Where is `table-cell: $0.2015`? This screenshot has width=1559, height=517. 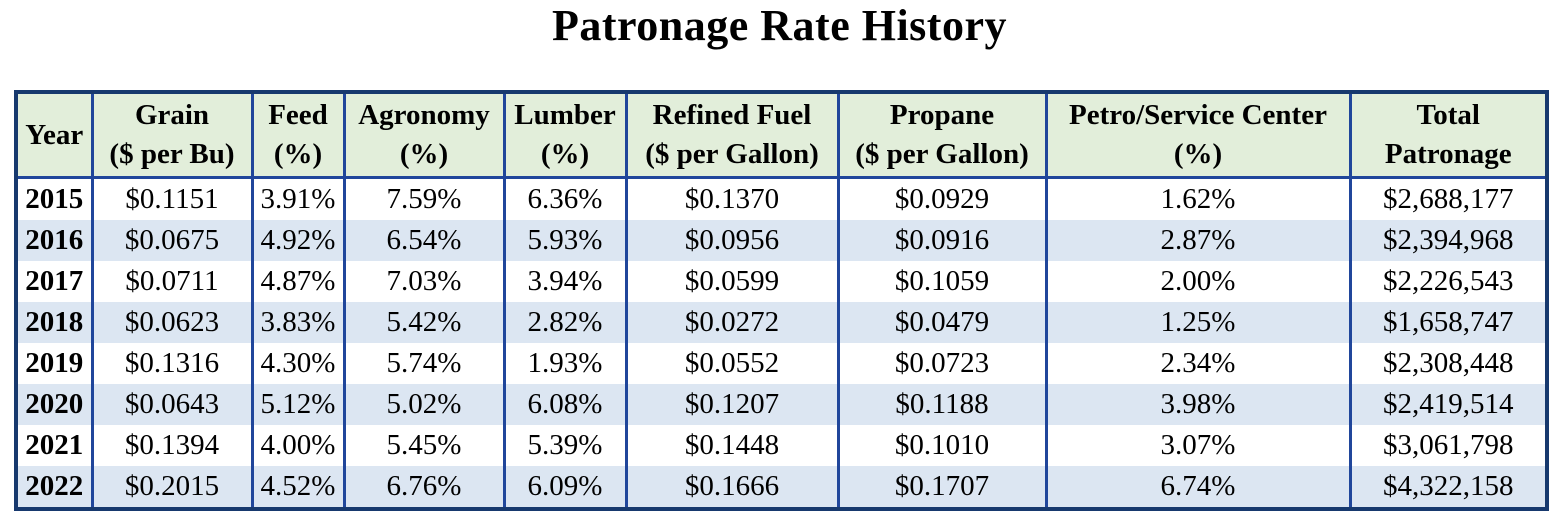 table-cell: $0.2015 is located at coordinates (172, 488).